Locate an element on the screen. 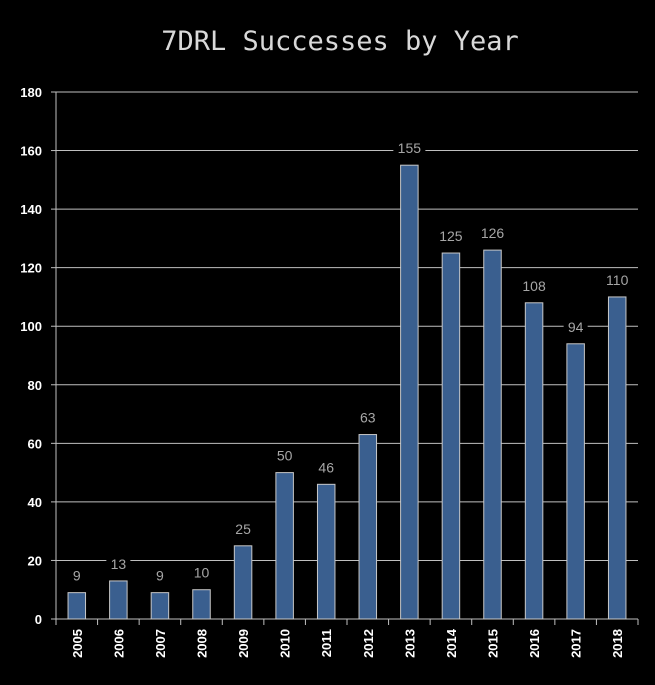 The image size is (655, 685). data-label: 25 is located at coordinates (243, 529).